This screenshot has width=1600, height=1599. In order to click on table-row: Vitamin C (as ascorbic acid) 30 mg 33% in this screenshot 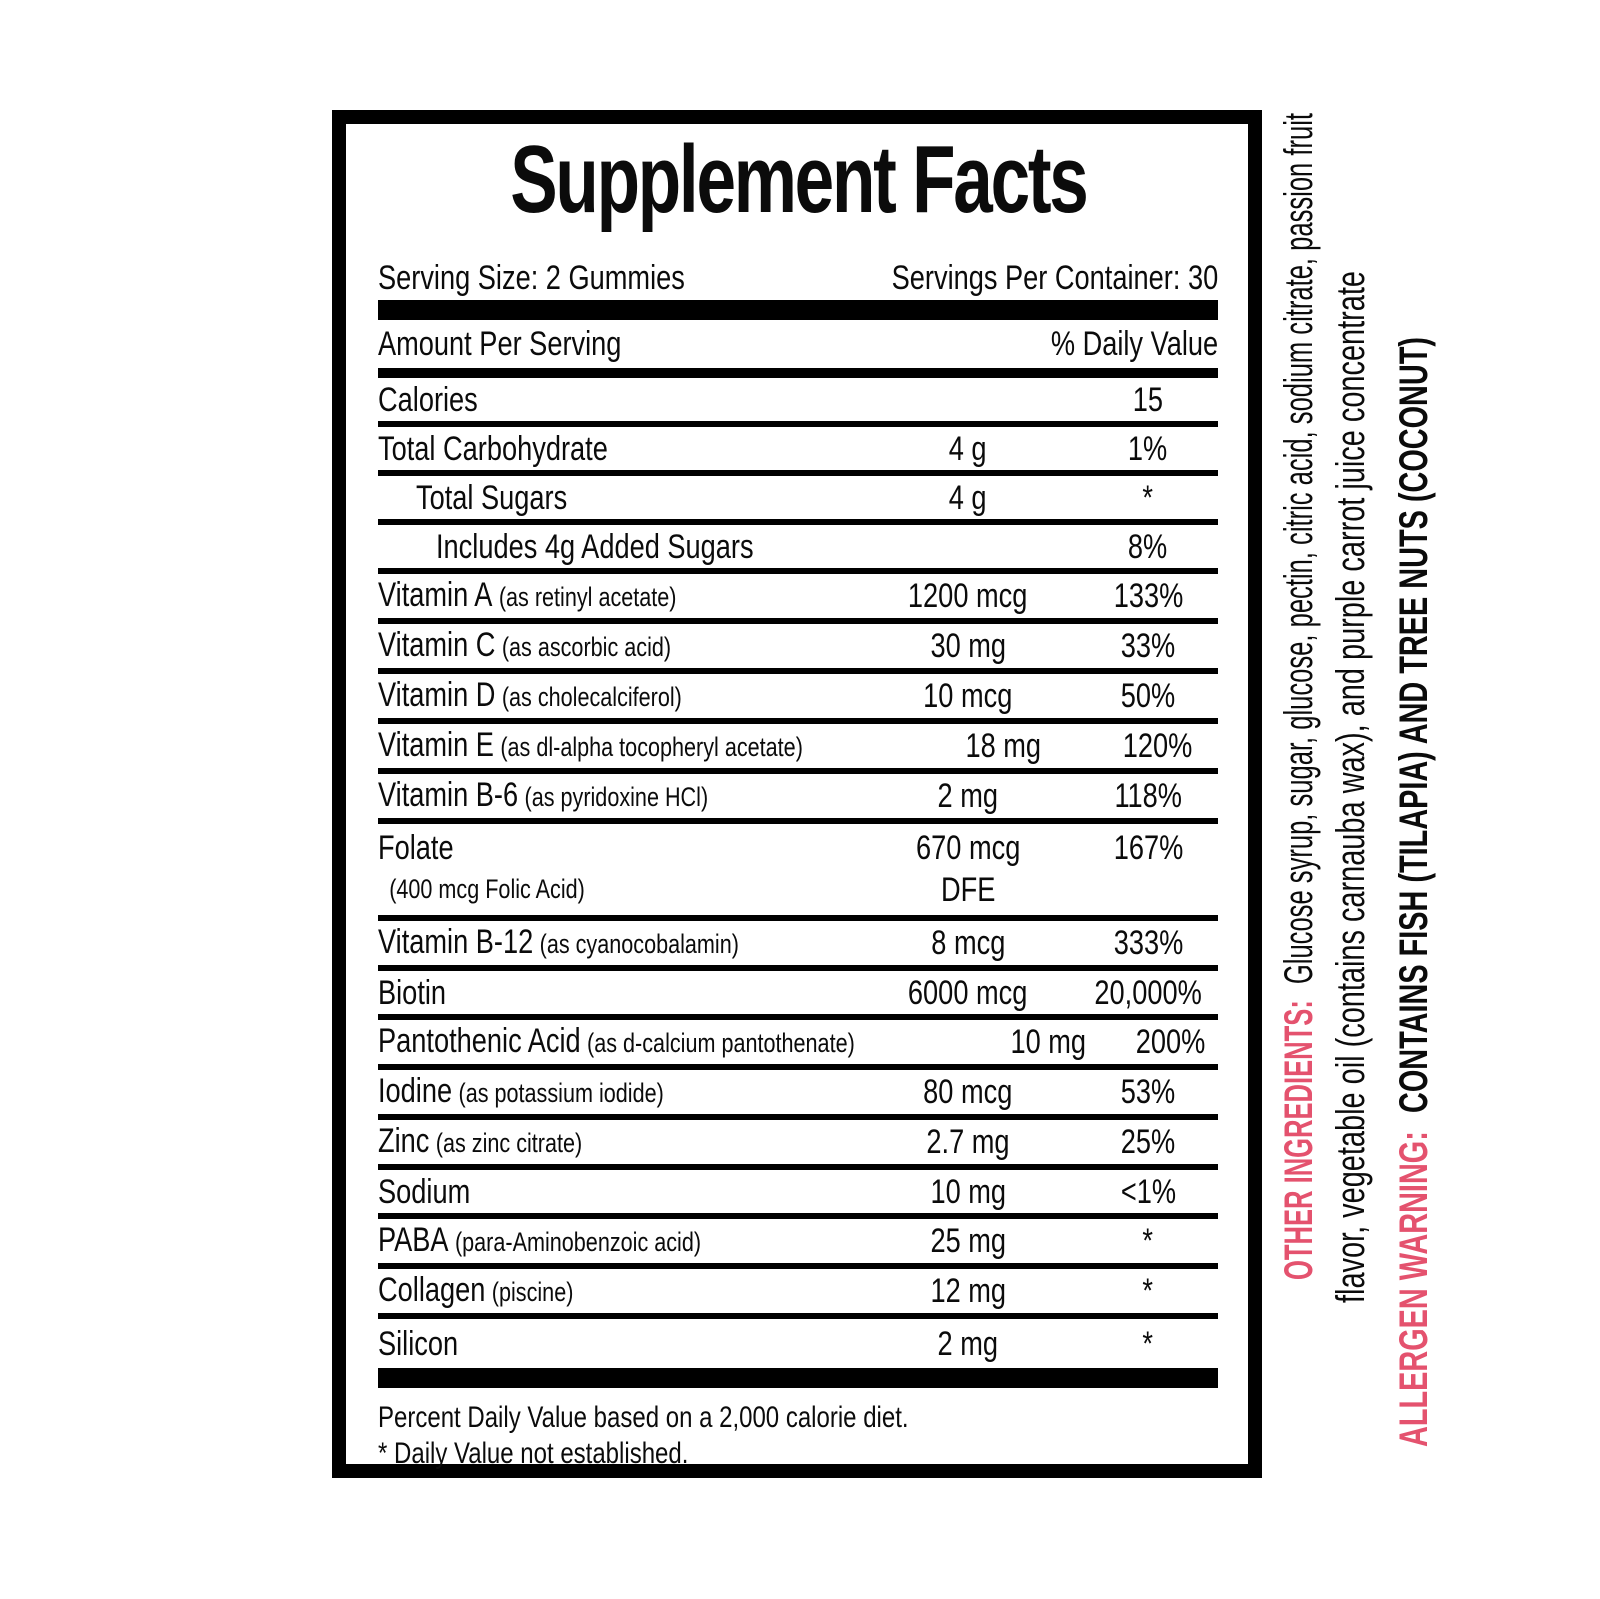, I will do `click(798, 649)`.